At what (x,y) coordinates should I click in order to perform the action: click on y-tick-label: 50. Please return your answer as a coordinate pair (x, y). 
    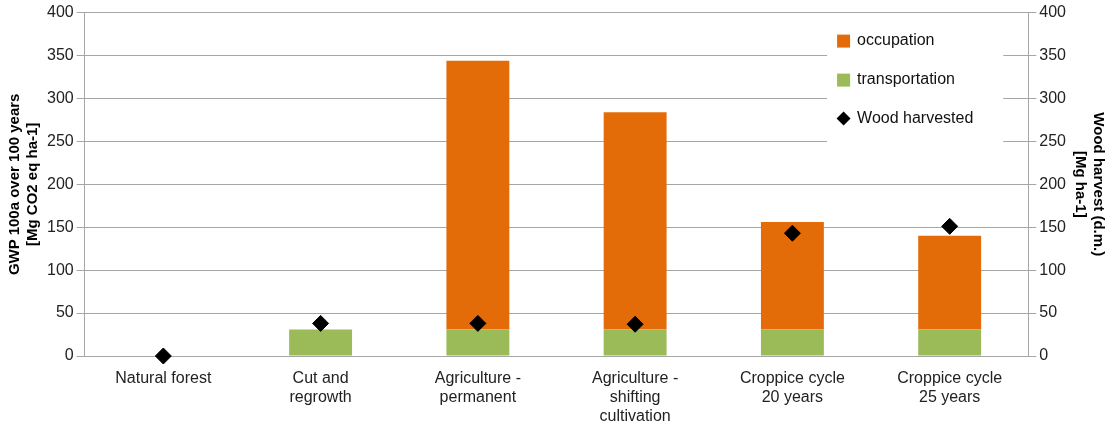
    Looking at the image, I should click on (64, 312).